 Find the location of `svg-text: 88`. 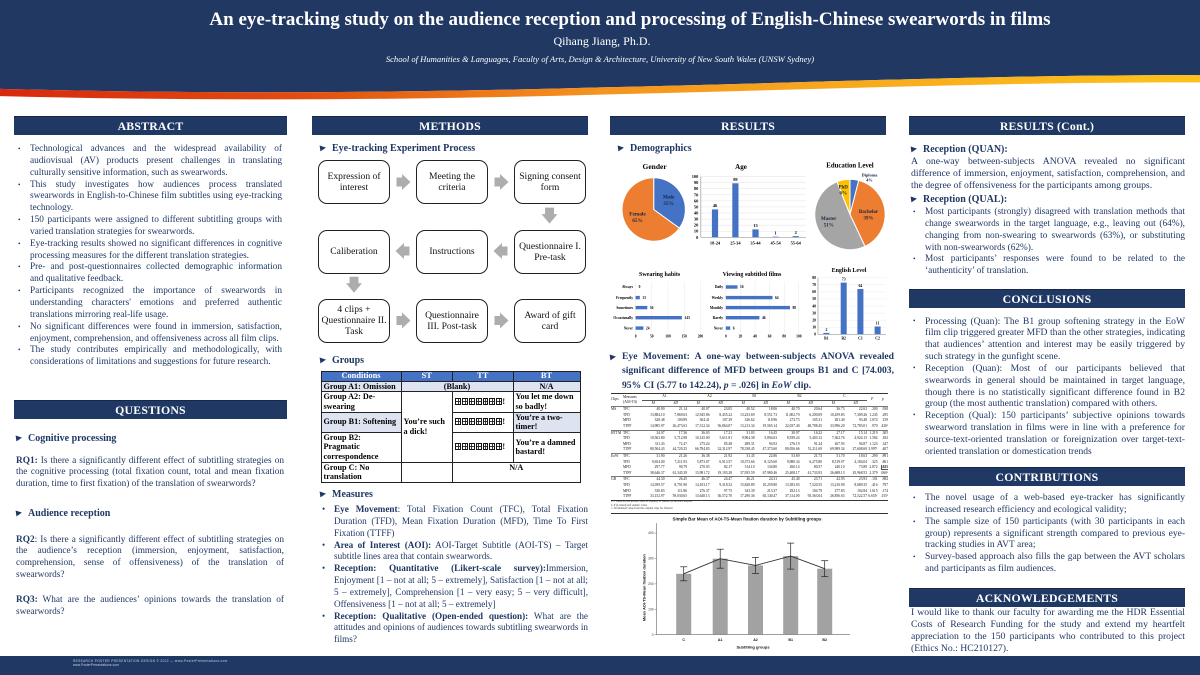

svg-text: 88 is located at coordinates (795, 308).